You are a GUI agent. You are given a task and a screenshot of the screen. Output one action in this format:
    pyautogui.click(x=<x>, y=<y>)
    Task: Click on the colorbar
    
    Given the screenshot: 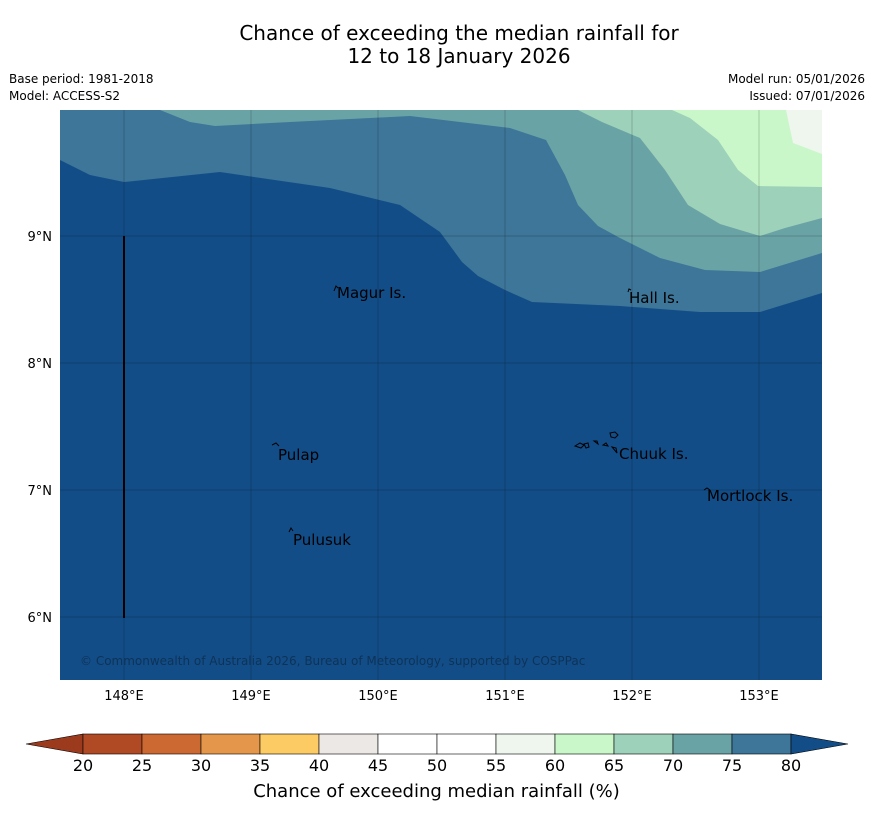 What is the action you would take?
    pyautogui.click(x=437, y=744)
    